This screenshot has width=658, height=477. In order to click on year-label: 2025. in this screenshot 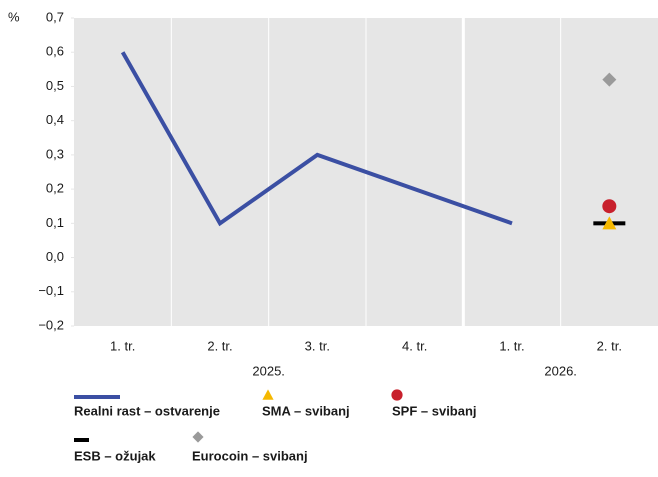, I will do `click(268, 370)`.